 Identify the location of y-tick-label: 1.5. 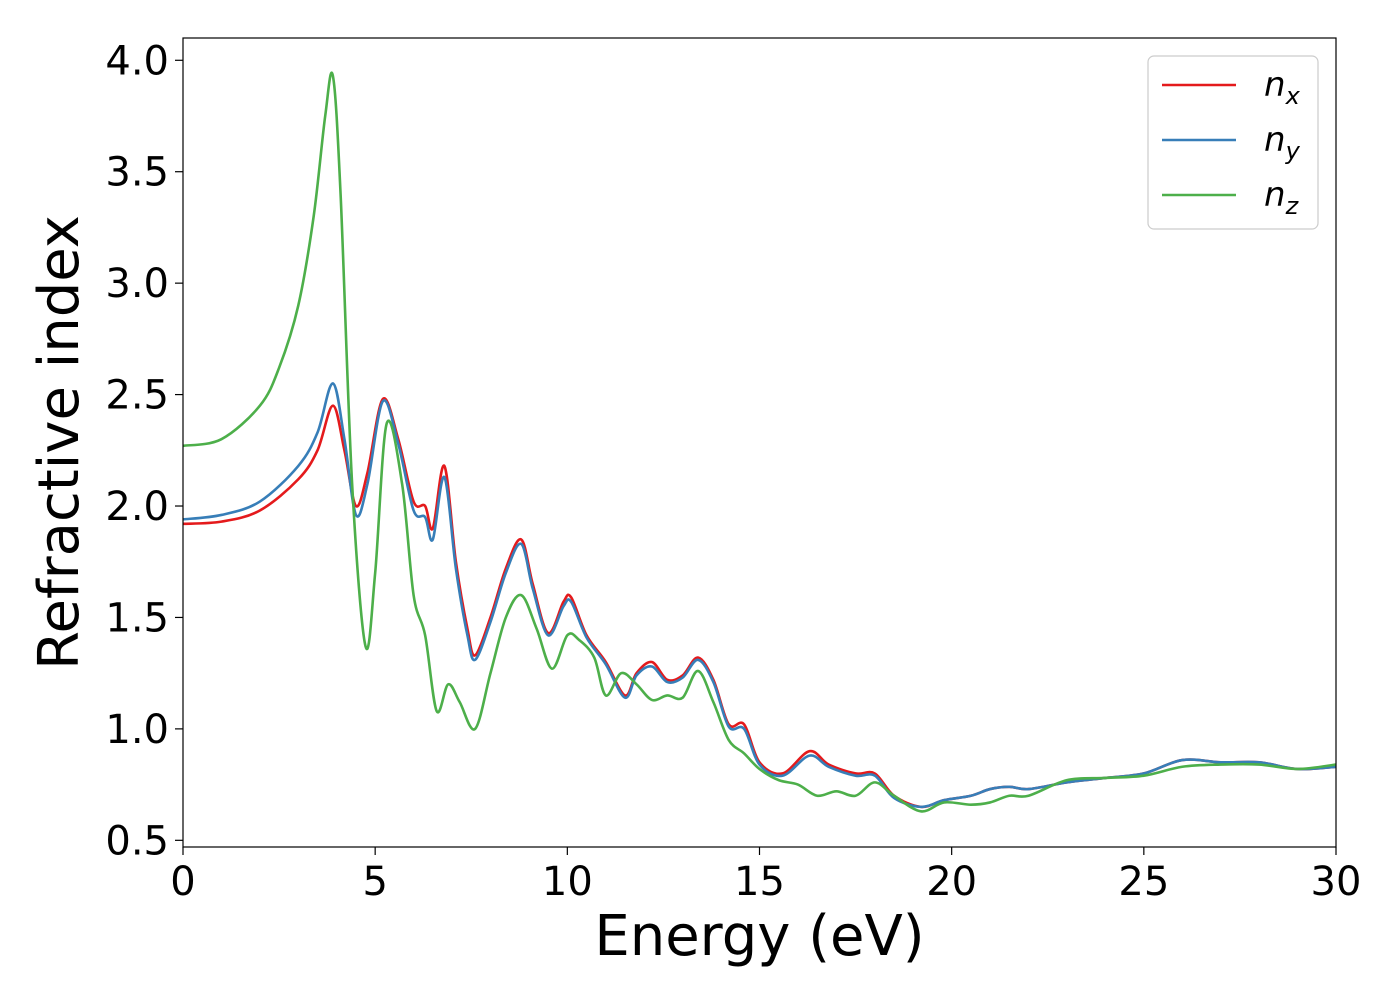
(137, 618).